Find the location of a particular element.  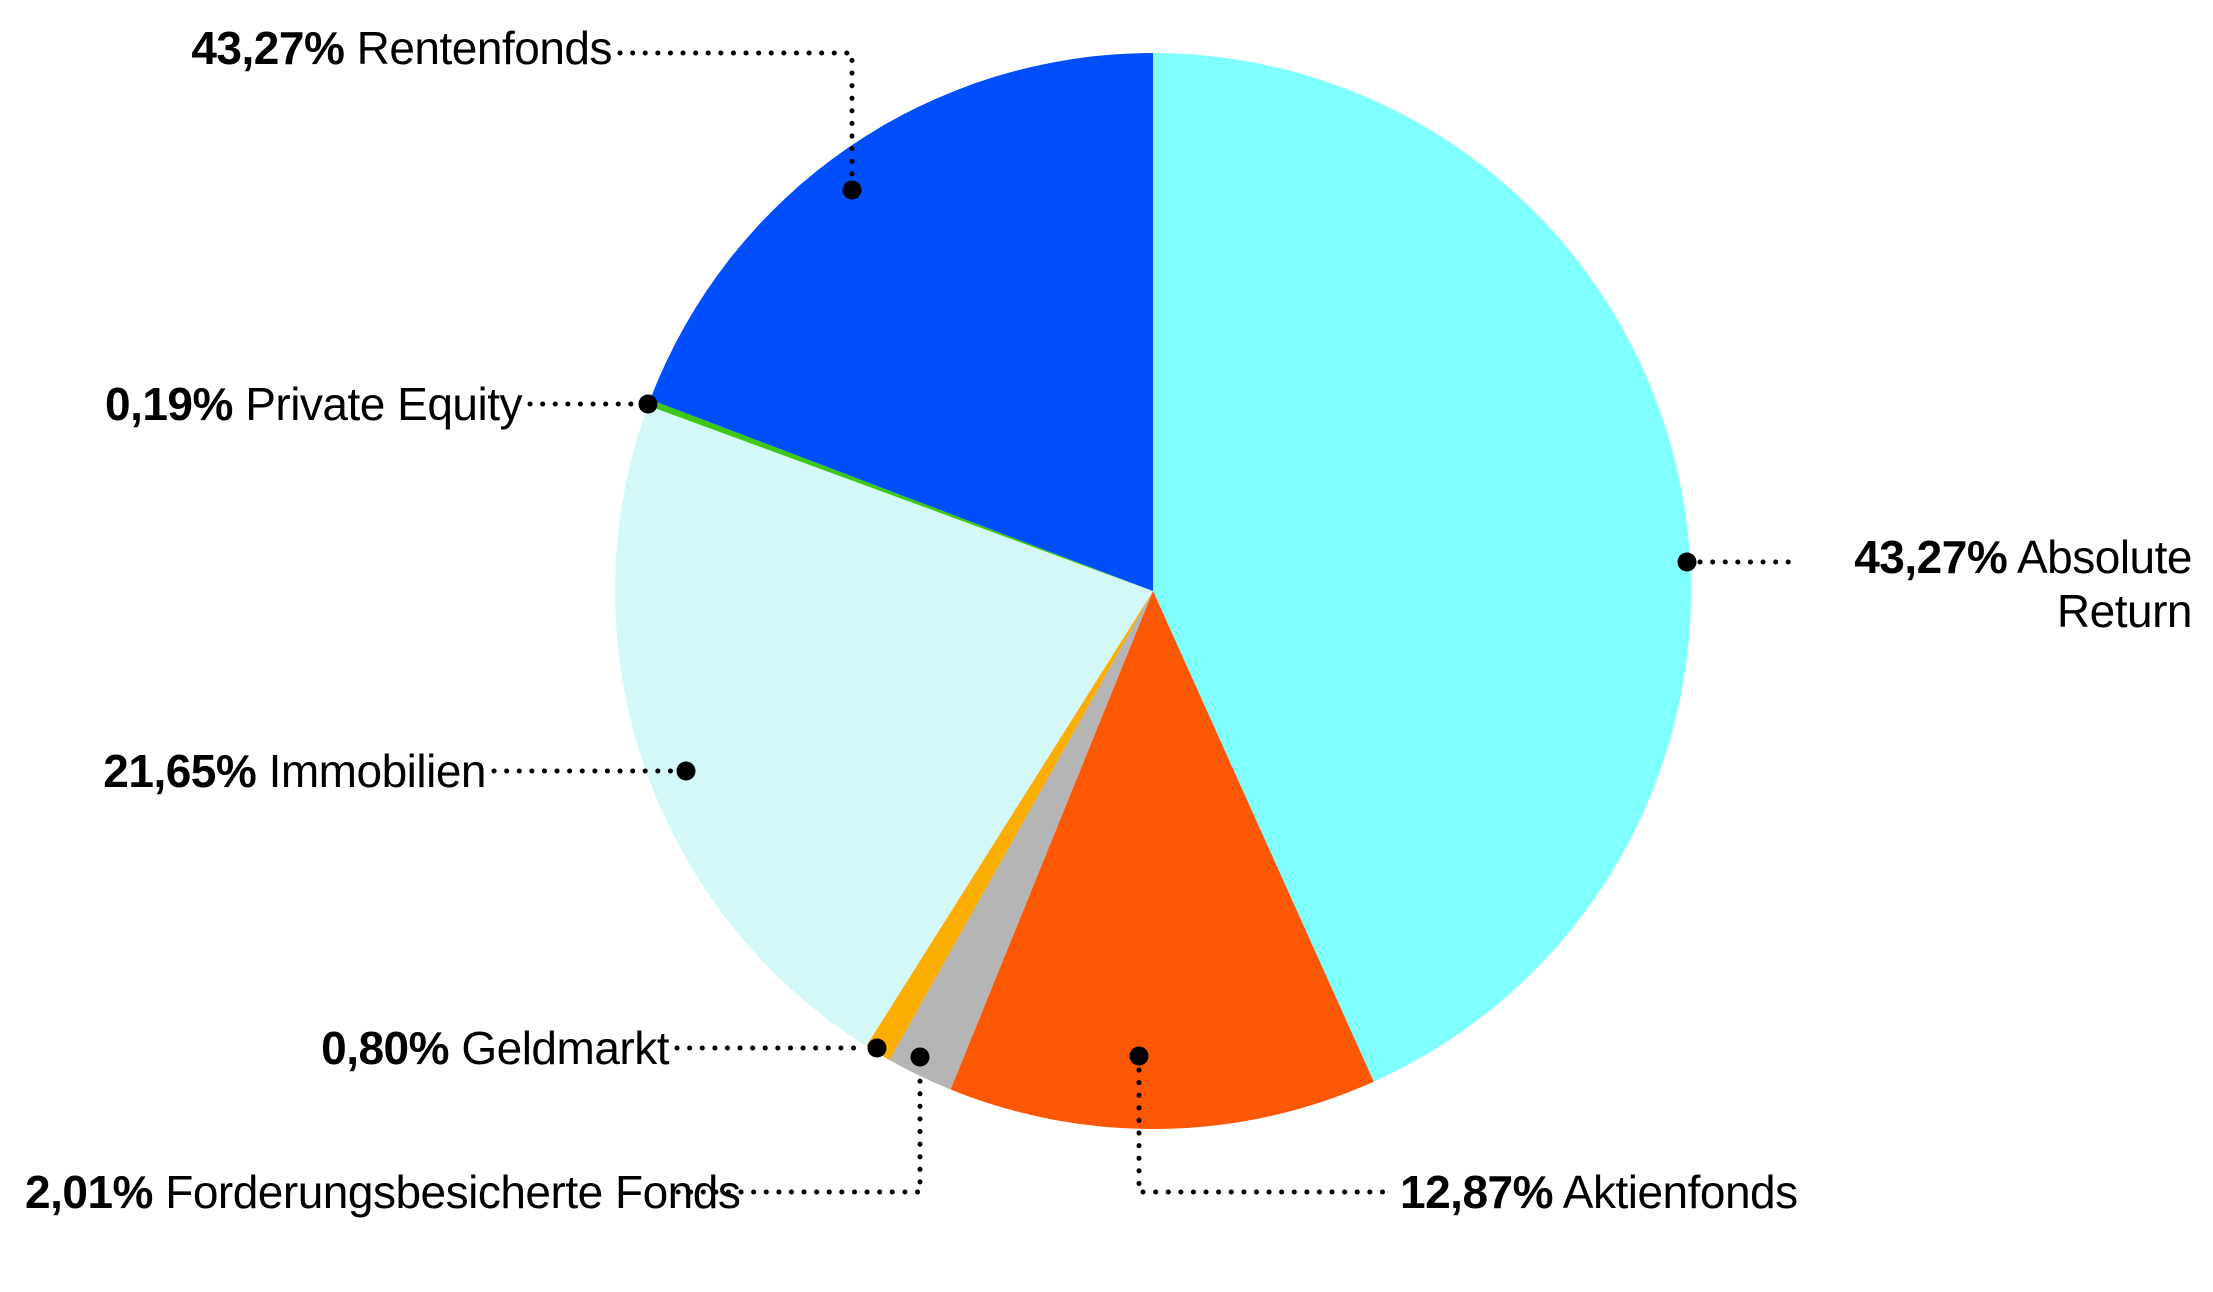

callout-value: 2,01% is located at coordinates (89, 1192).